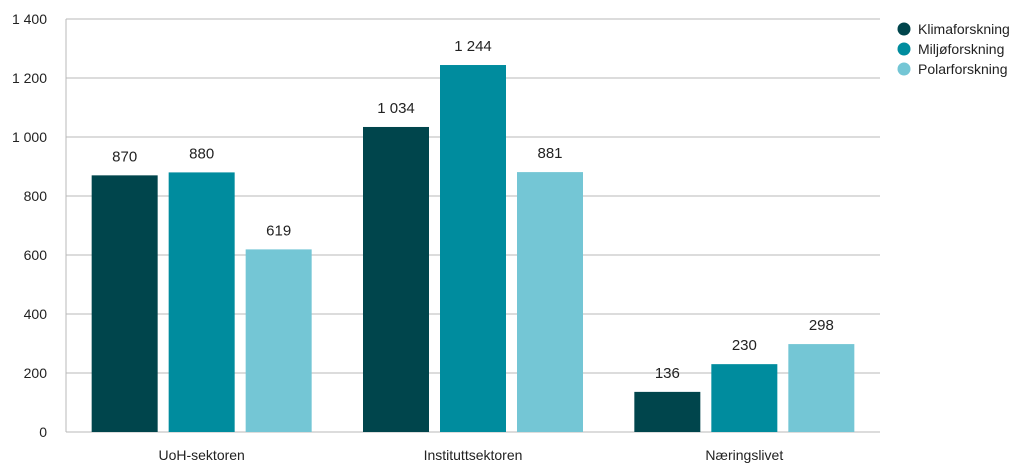 The width and height of the screenshot is (1036, 465). I want to click on data-label: 230, so click(744, 345).